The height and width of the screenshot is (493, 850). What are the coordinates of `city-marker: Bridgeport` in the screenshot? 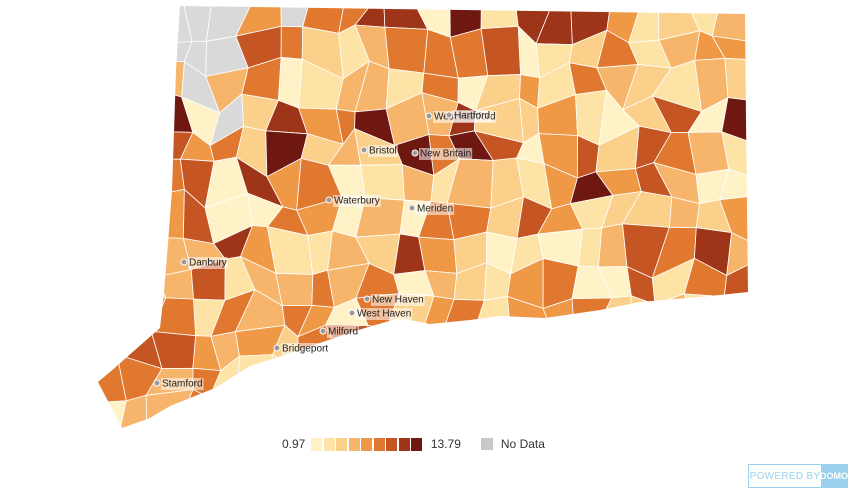 It's located at (301, 349).